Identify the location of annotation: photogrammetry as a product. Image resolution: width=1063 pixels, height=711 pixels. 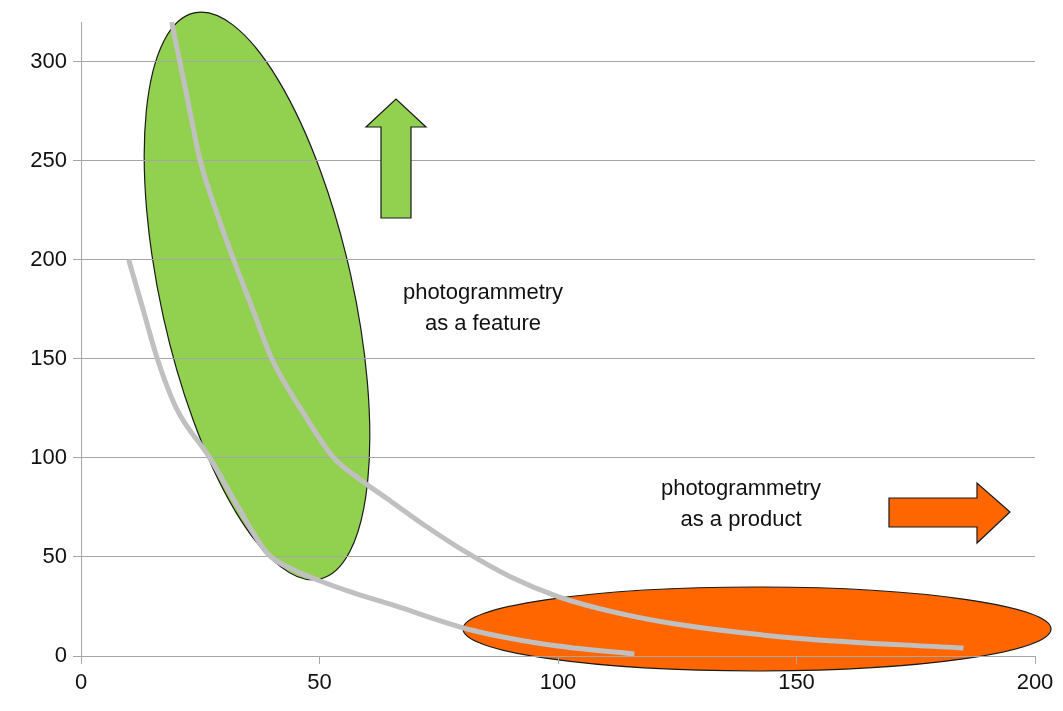
(741, 503).